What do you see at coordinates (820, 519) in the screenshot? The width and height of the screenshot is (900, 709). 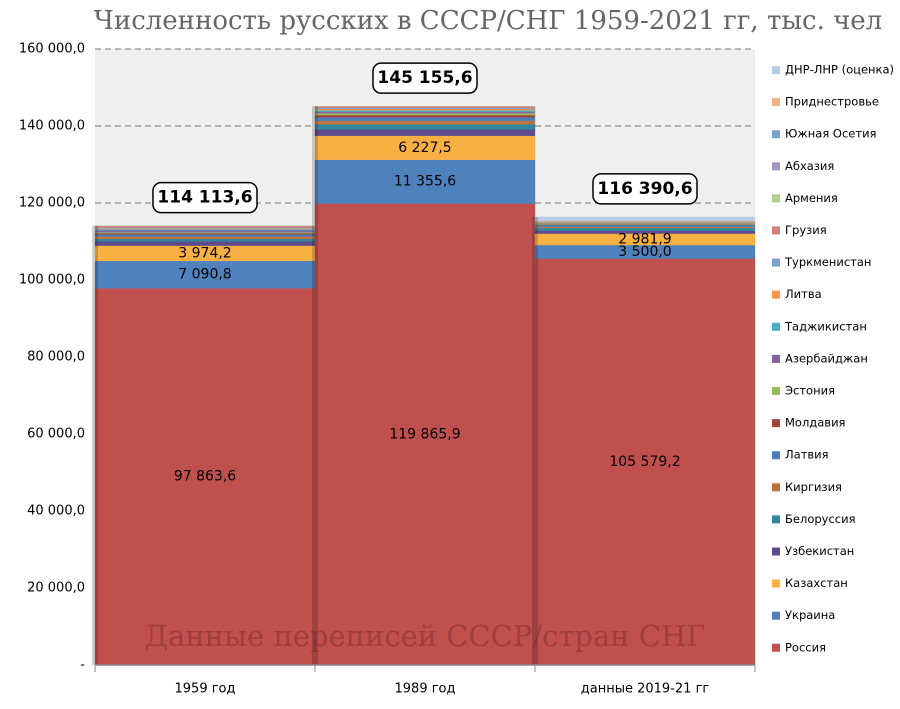 I see `legend-label: Белоруссия` at bounding box center [820, 519].